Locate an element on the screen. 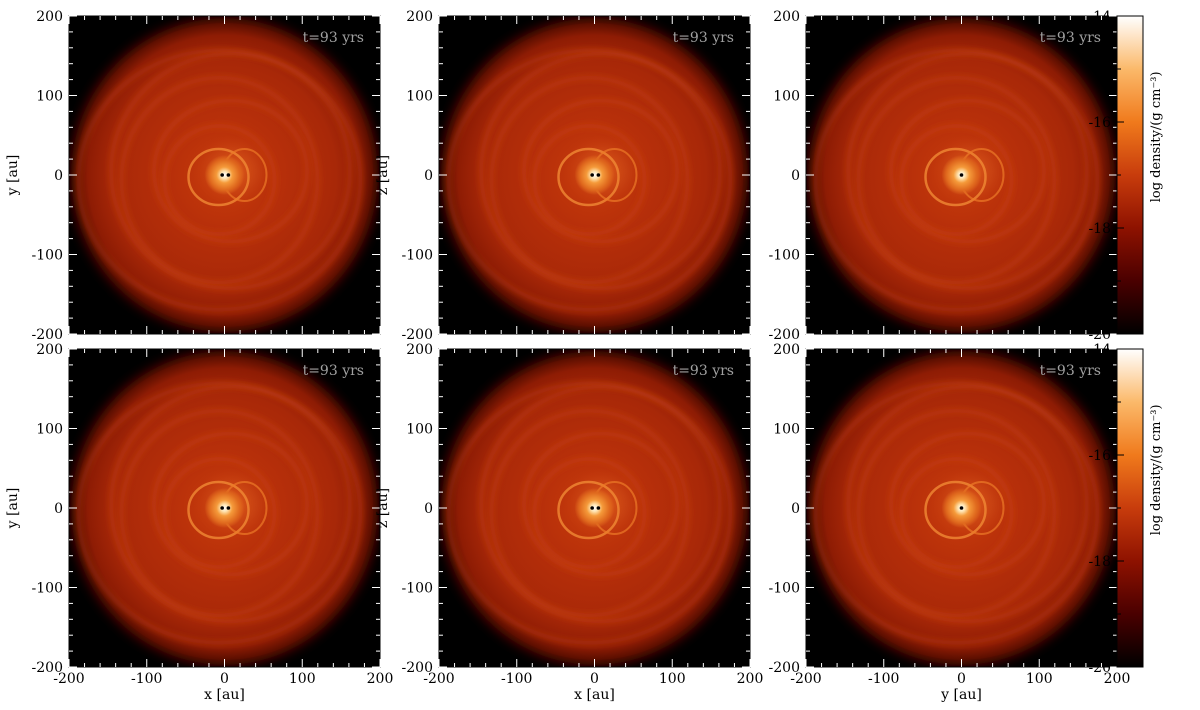 Image resolution: width=1200 pixels, height=710 pixels. x-axis-label: x [au] is located at coordinates (594, 695).